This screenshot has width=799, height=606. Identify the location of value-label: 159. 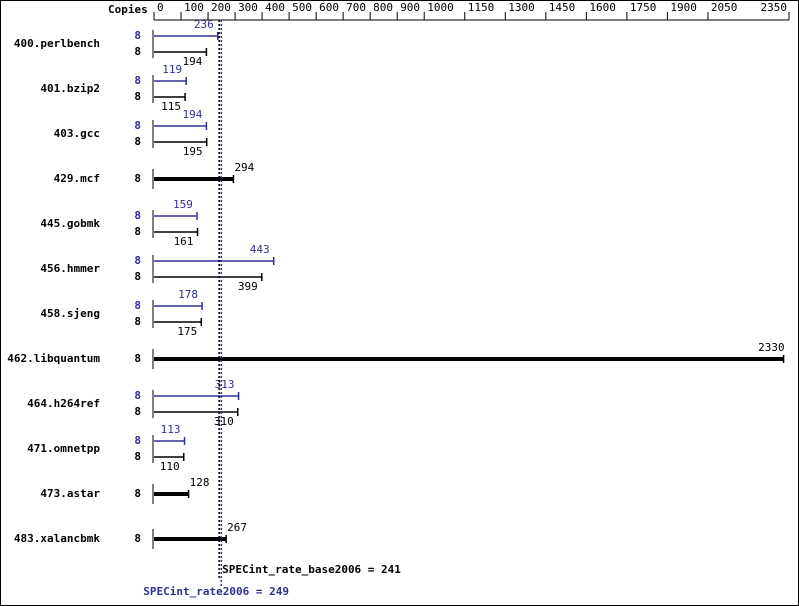
(183, 204).